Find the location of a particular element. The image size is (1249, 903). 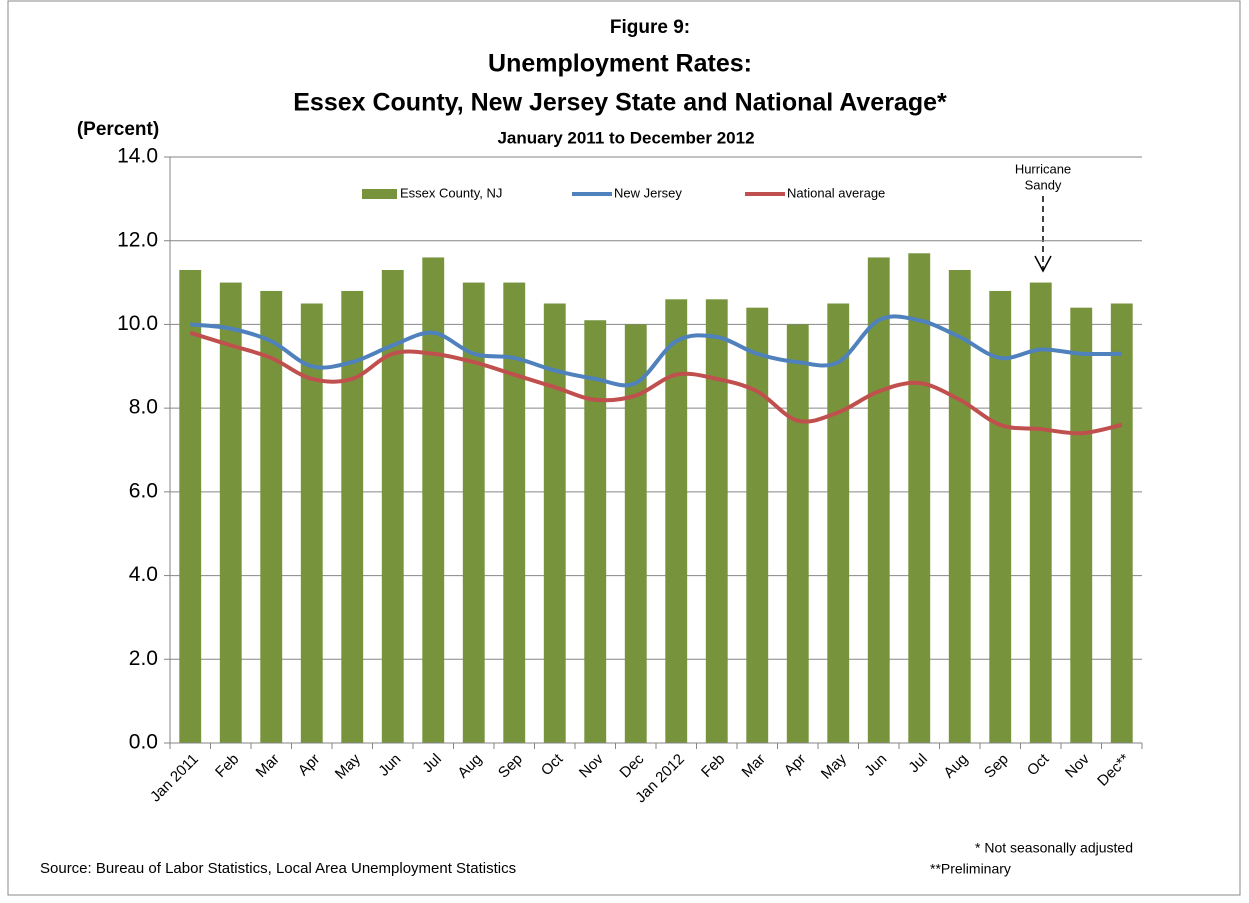

note: **Preliminary is located at coordinates (970, 869).